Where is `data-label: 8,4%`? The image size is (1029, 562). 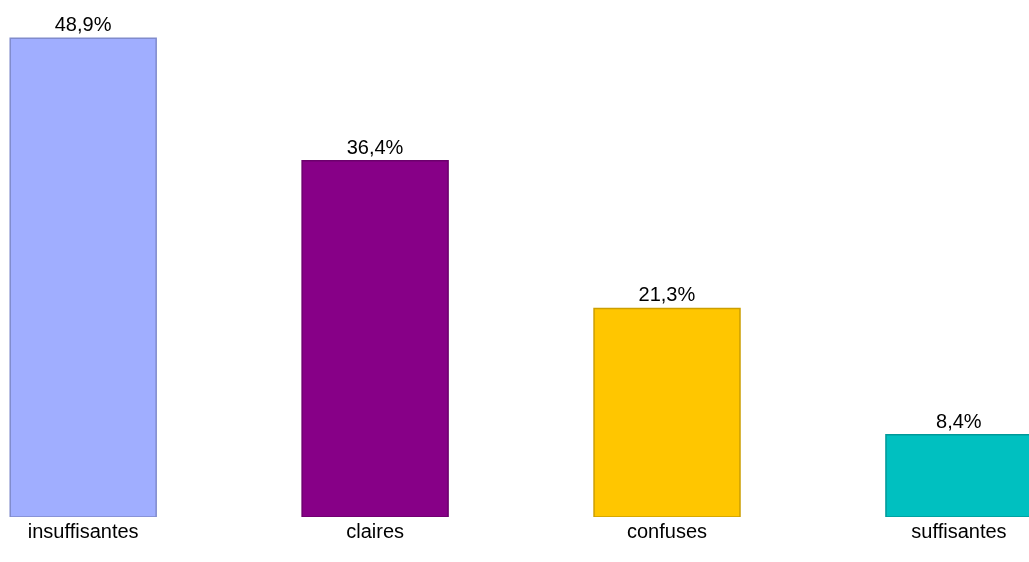 data-label: 8,4% is located at coordinates (959, 420).